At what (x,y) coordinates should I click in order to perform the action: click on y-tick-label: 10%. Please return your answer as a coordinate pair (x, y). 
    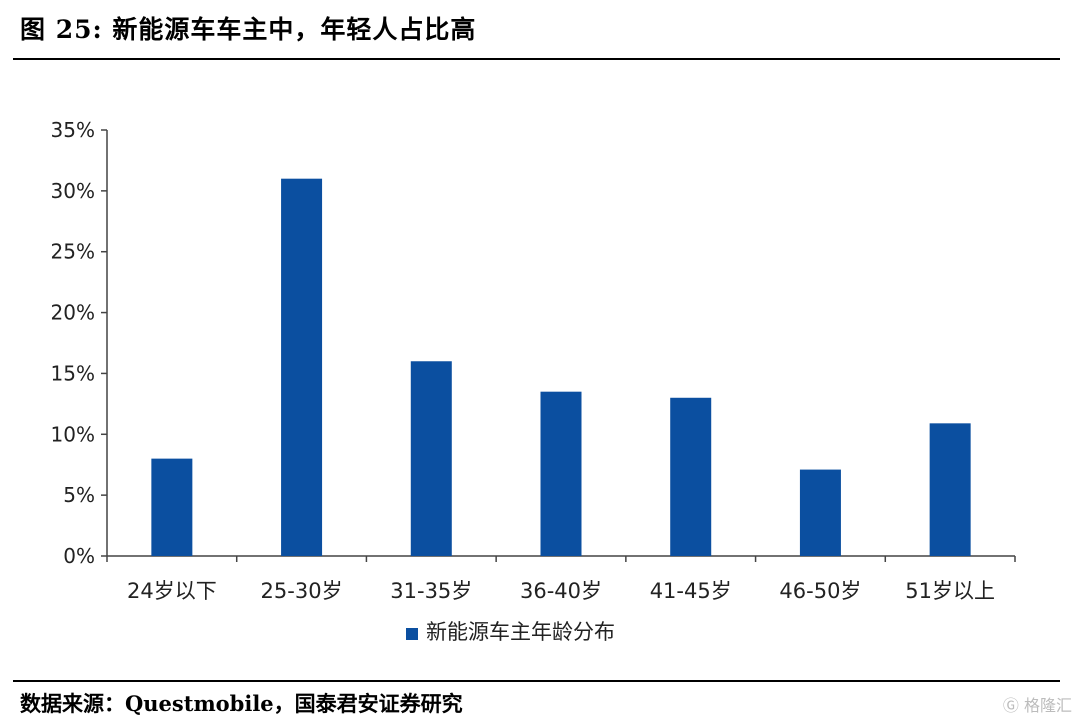
    Looking at the image, I should click on (73, 434).